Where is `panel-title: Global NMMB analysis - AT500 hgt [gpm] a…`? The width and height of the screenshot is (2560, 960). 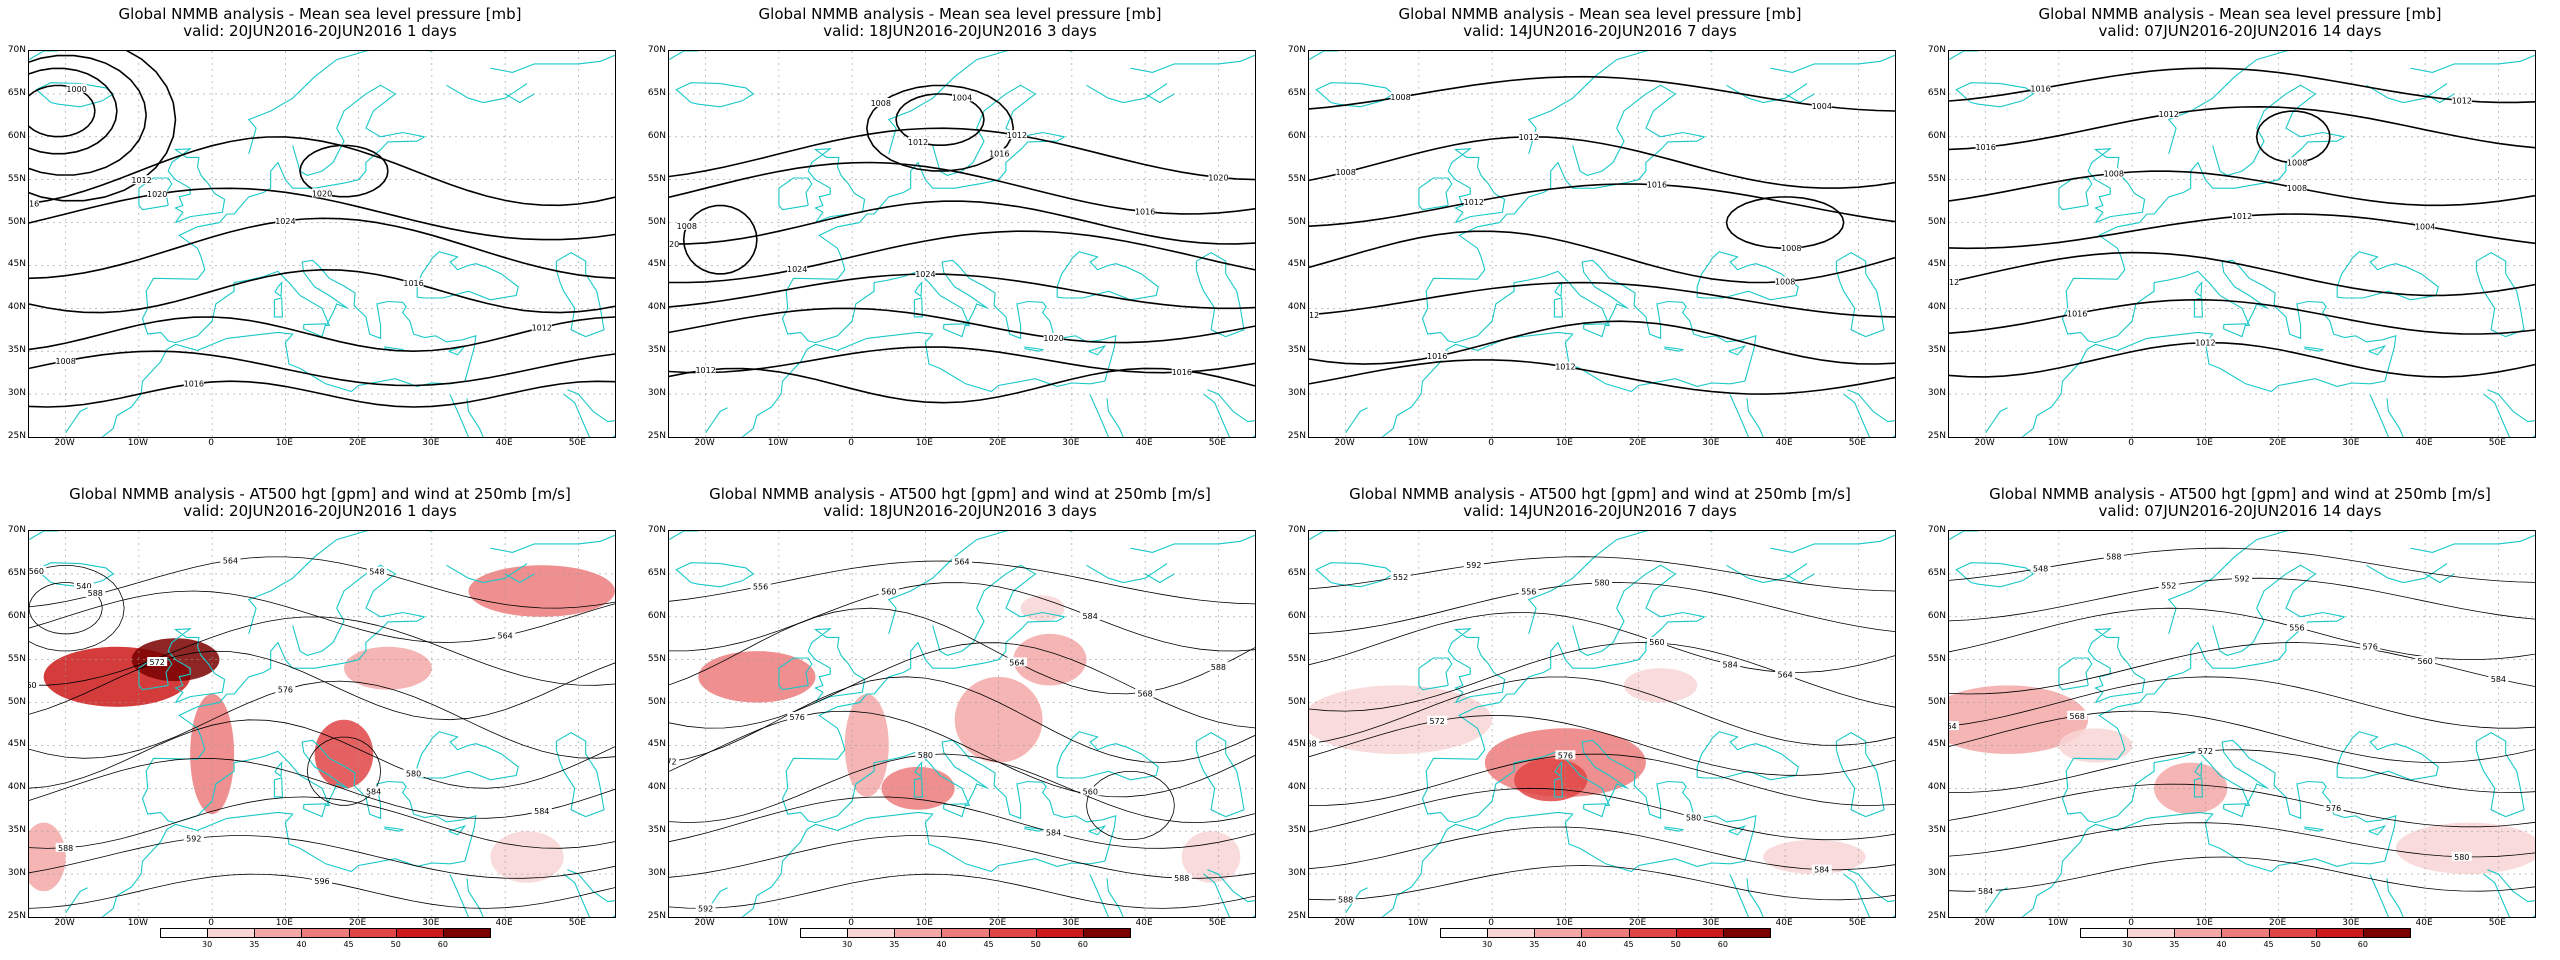 panel-title: Global NMMB analysis - AT500 hgt [gpm] a… is located at coordinates (2240, 494).